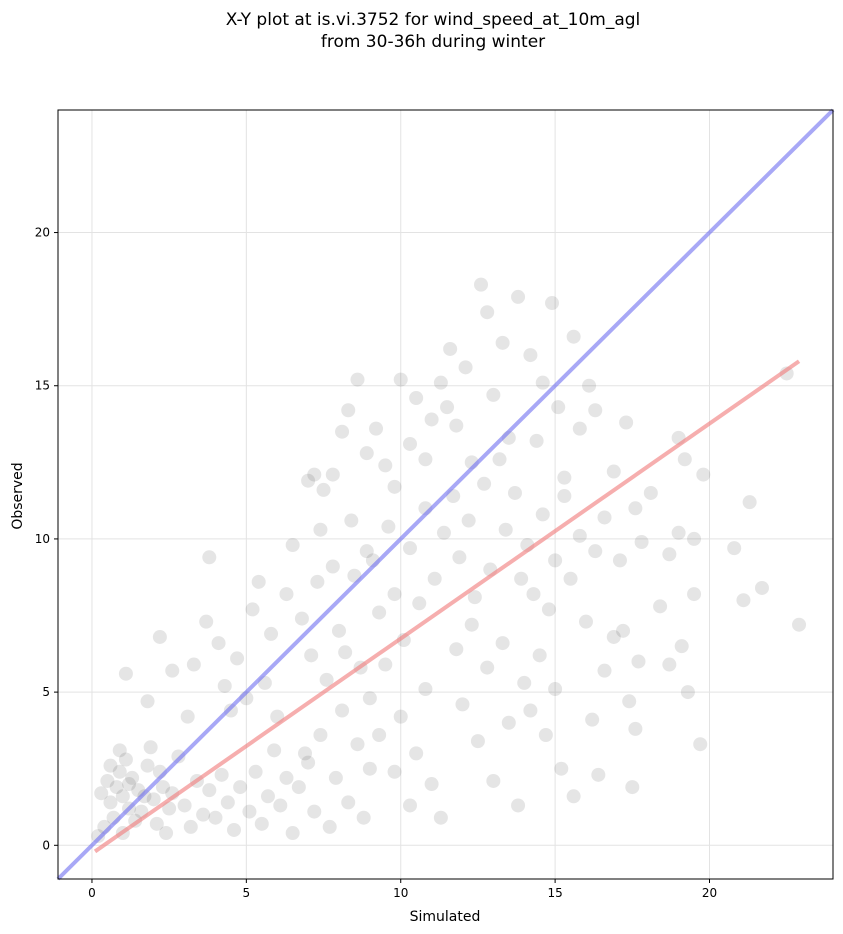  Describe the element at coordinates (247, 893) in the screenshot. I see `x-tick-label: 5` at that location.